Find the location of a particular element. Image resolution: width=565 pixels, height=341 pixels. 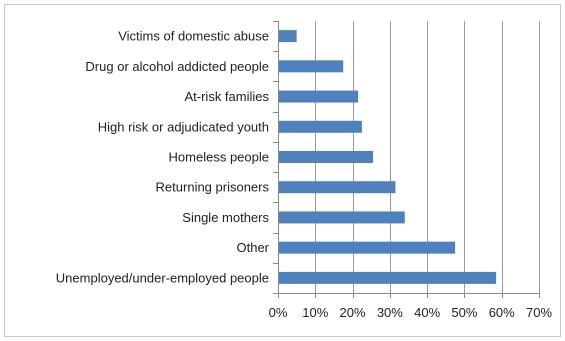

category-label: Other is located at coordinates (252, 247).